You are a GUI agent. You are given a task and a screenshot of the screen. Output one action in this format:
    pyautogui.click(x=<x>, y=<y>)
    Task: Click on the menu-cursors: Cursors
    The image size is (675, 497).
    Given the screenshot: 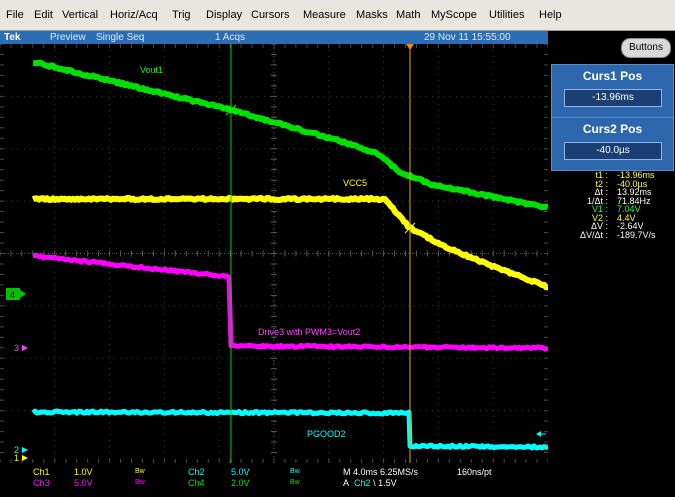 What is the action you would take?
    pyautogui.click(x=270, y=15)
    